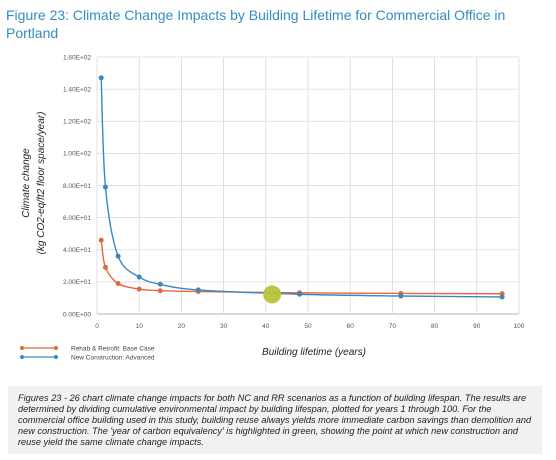  I want to click on x-tick-label: 90, so click(477, 326).